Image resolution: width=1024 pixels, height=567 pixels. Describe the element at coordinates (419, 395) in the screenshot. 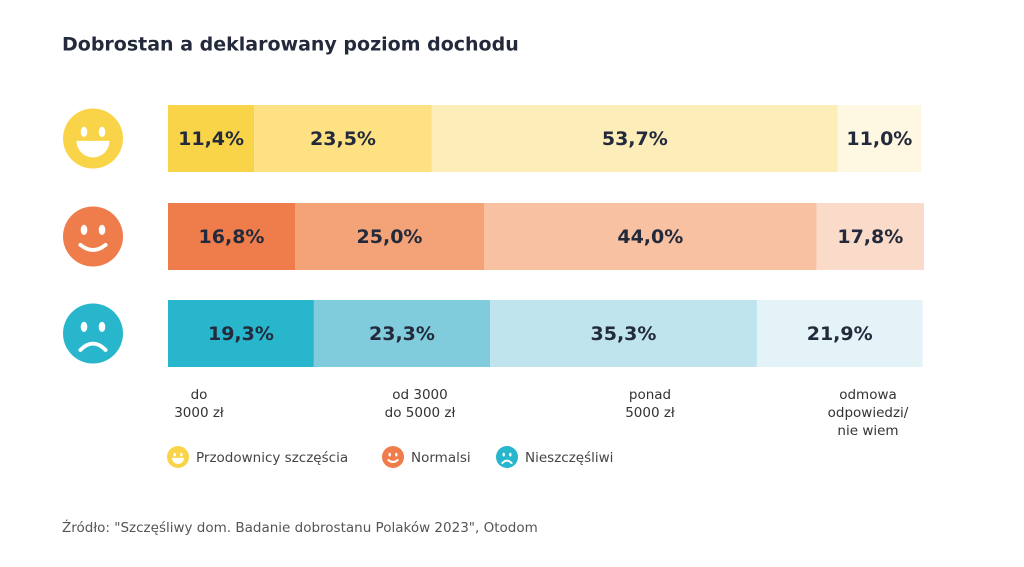

I see `category-label: od 3000` at that location.